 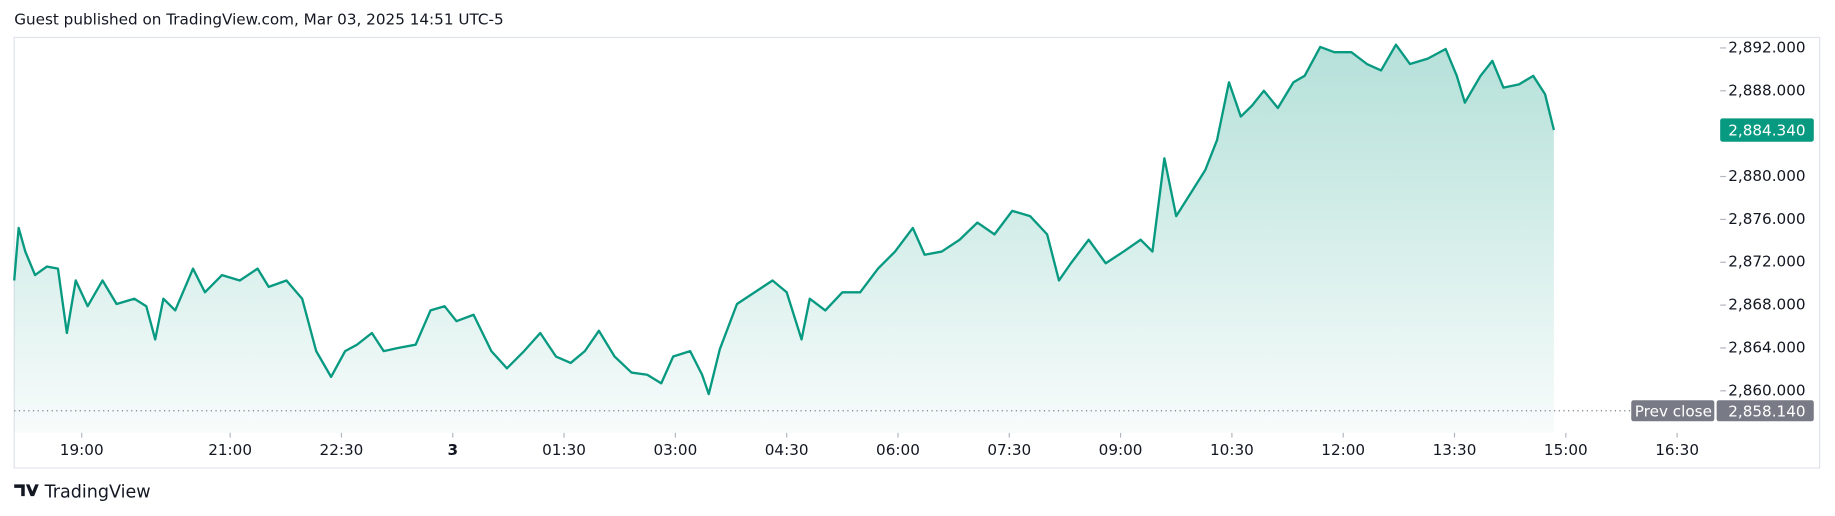 What do you see at coordinates (675, 450) in the screenshot?
I see `x-tick-label: 03:00` at bounding box center [675, 450].